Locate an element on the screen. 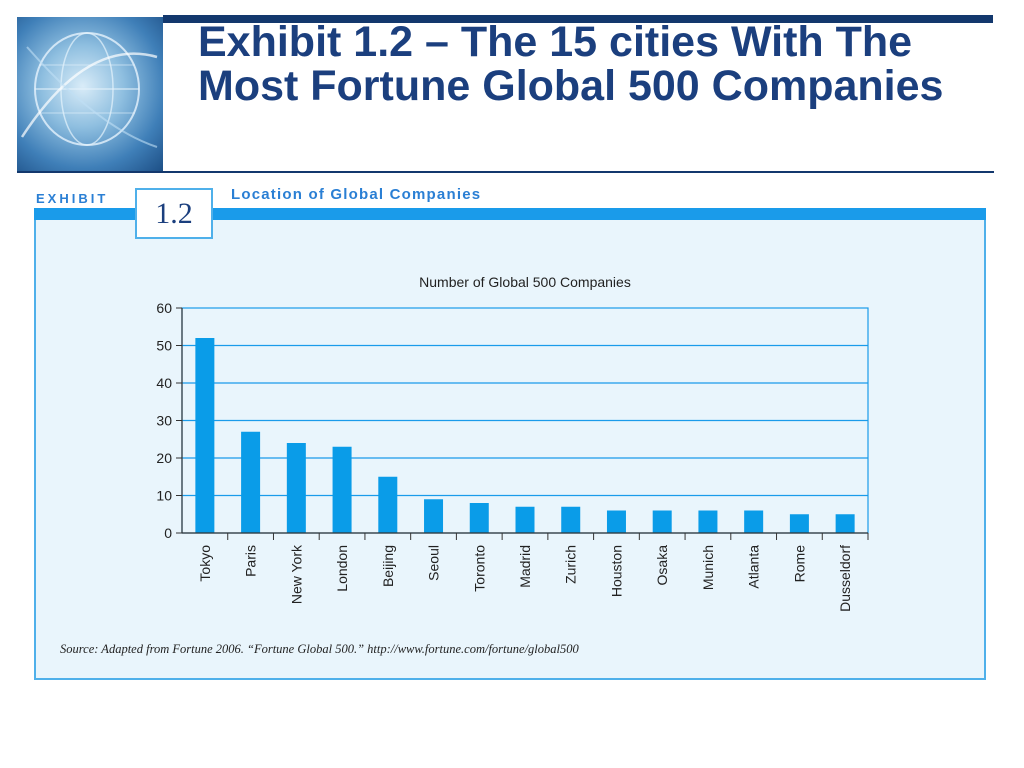 This screenshot has height=768, width=1024. x-tick-label: Osaka is located at coordinates (662, 565).